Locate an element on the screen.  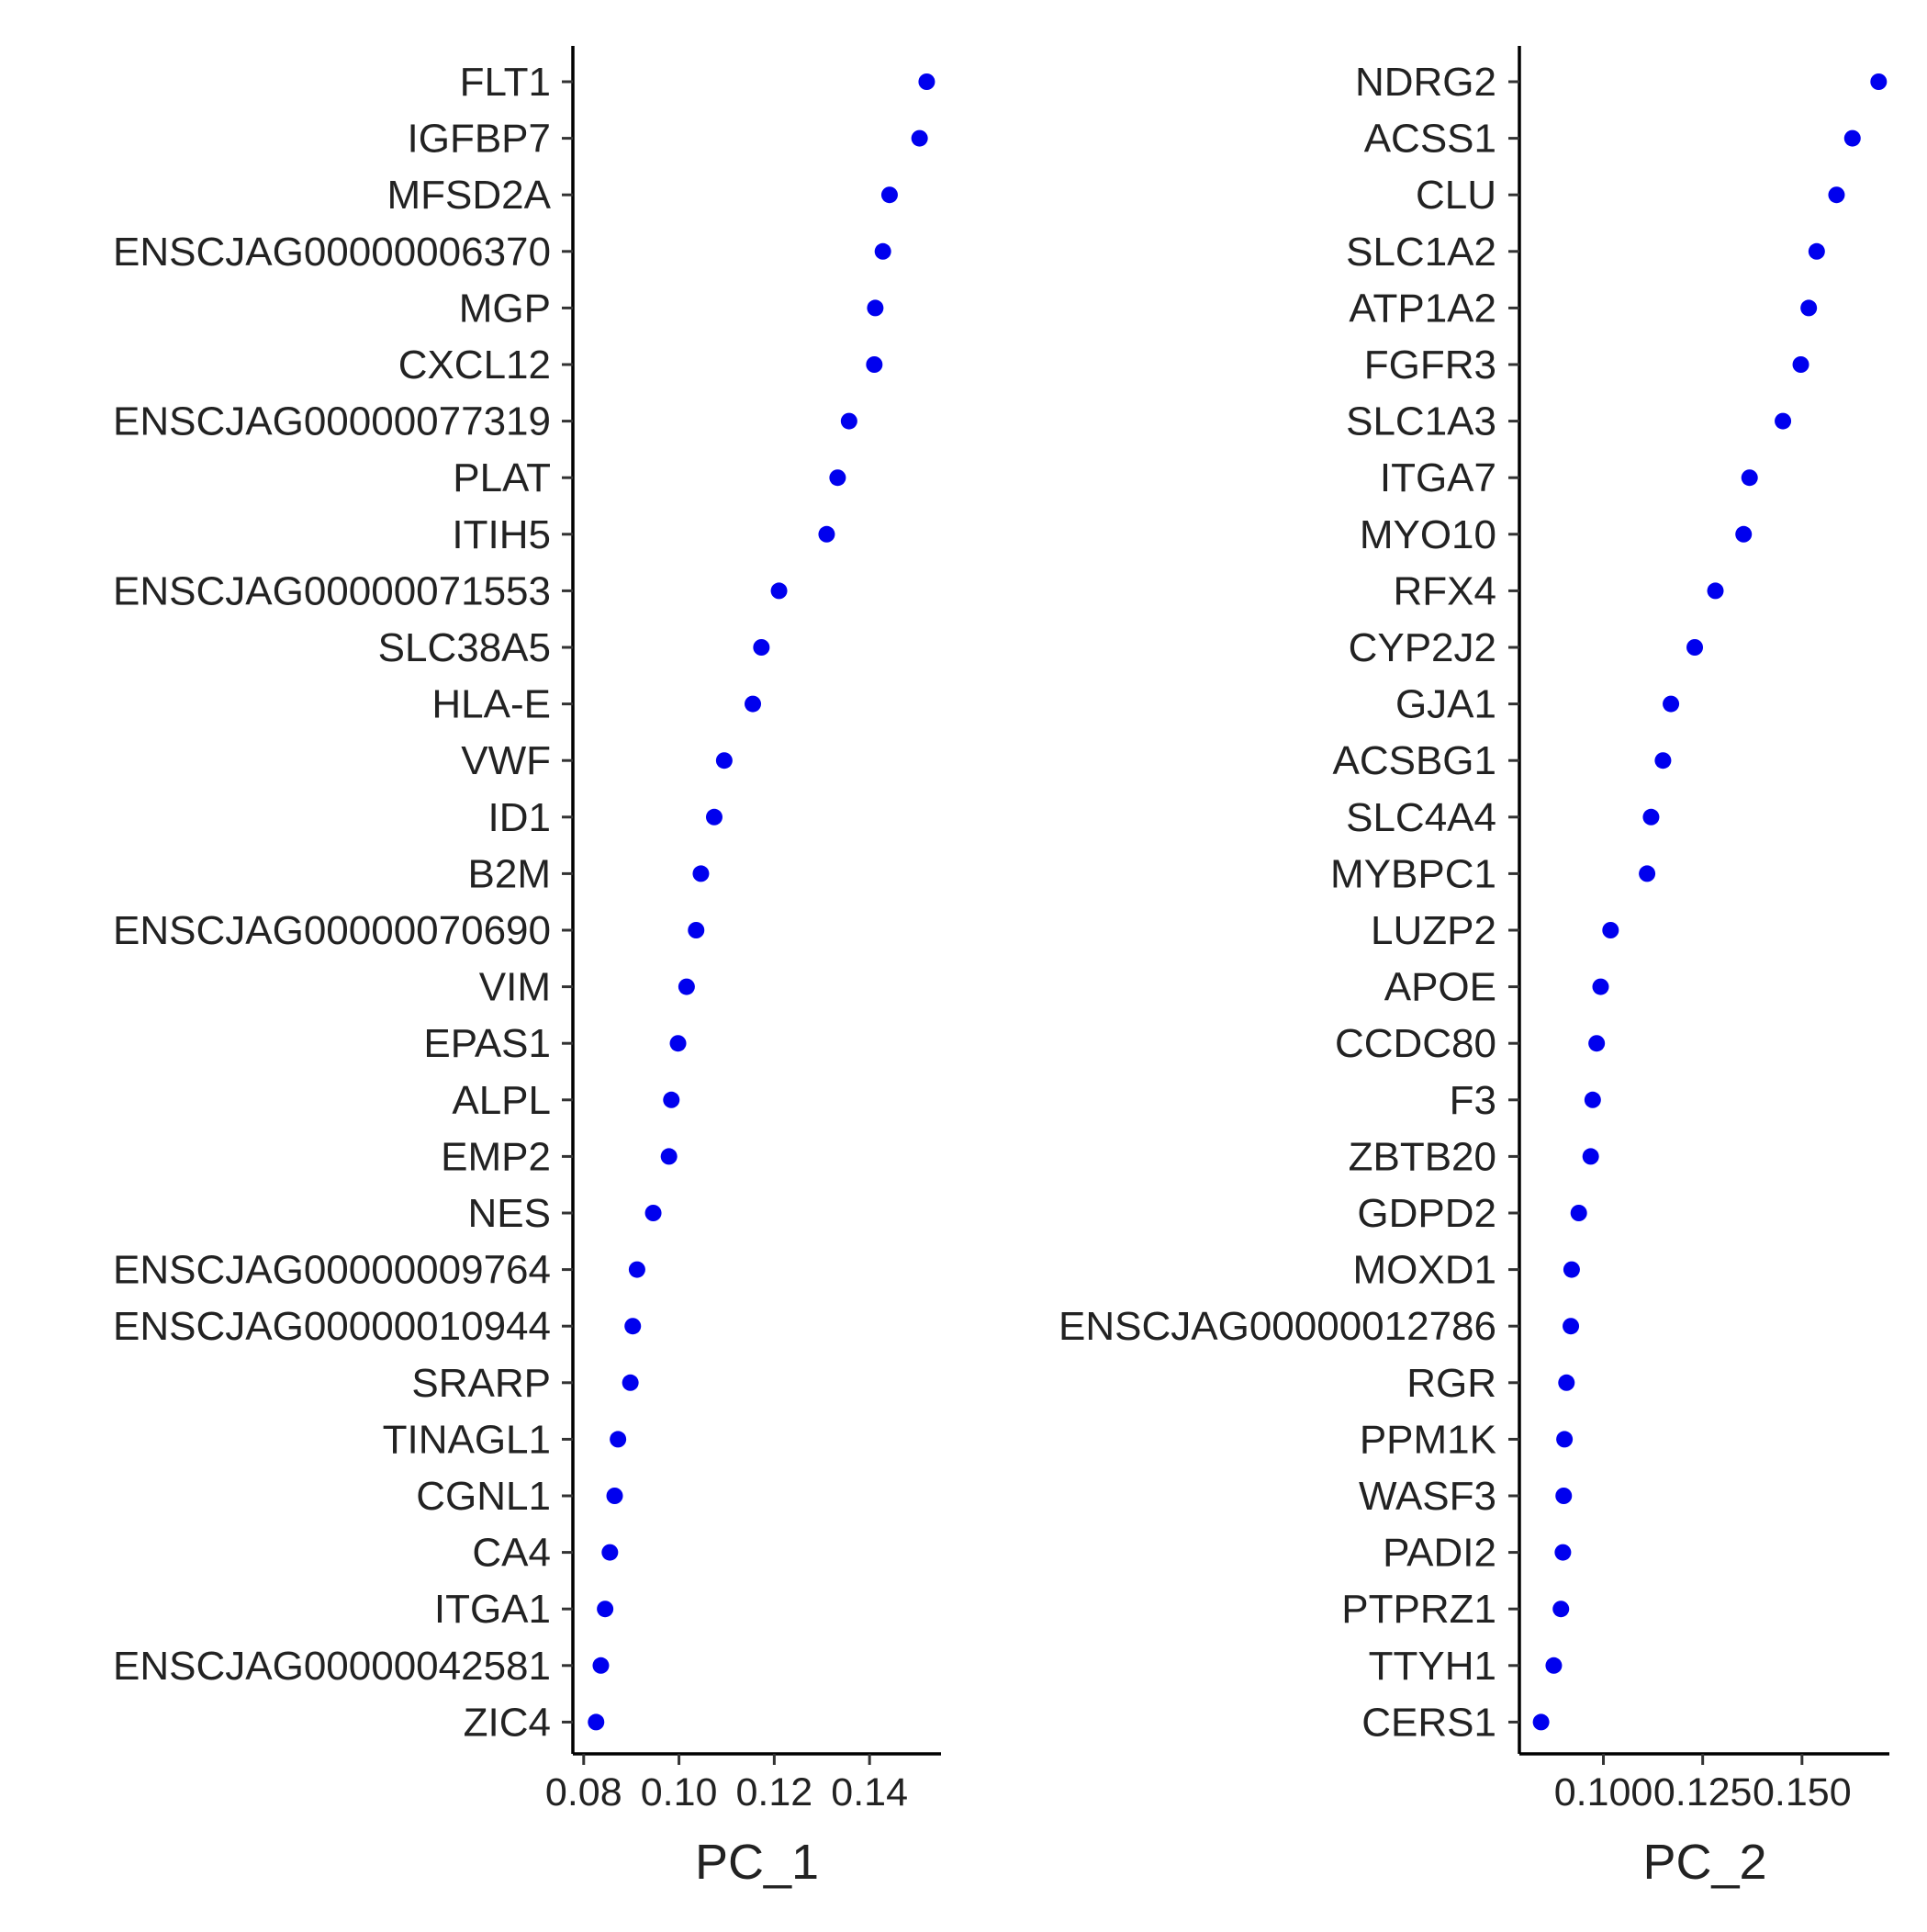
x-tick-label: 0.125 is located at coordinates (1703, 1792).